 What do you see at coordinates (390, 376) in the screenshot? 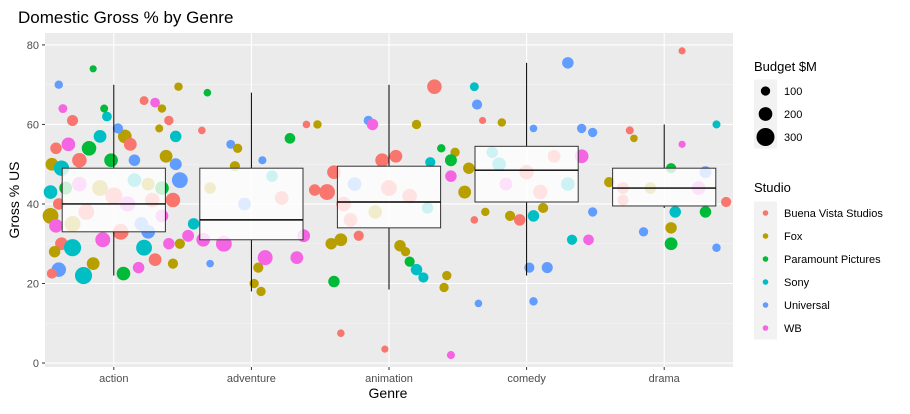
I see `x-axis: action adventure animation comedy drama` at bounding box center [390, 376].